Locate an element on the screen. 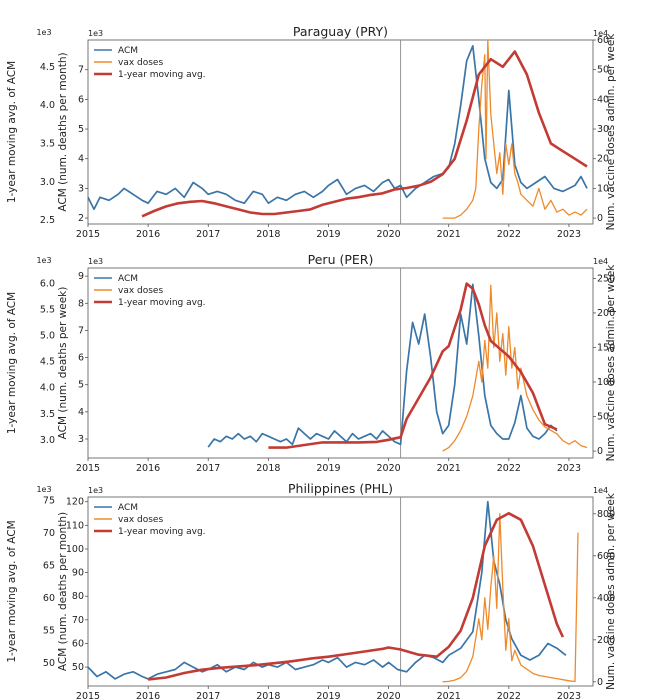  right-y-tick-label: 60 is located at coordinates (603, 40).